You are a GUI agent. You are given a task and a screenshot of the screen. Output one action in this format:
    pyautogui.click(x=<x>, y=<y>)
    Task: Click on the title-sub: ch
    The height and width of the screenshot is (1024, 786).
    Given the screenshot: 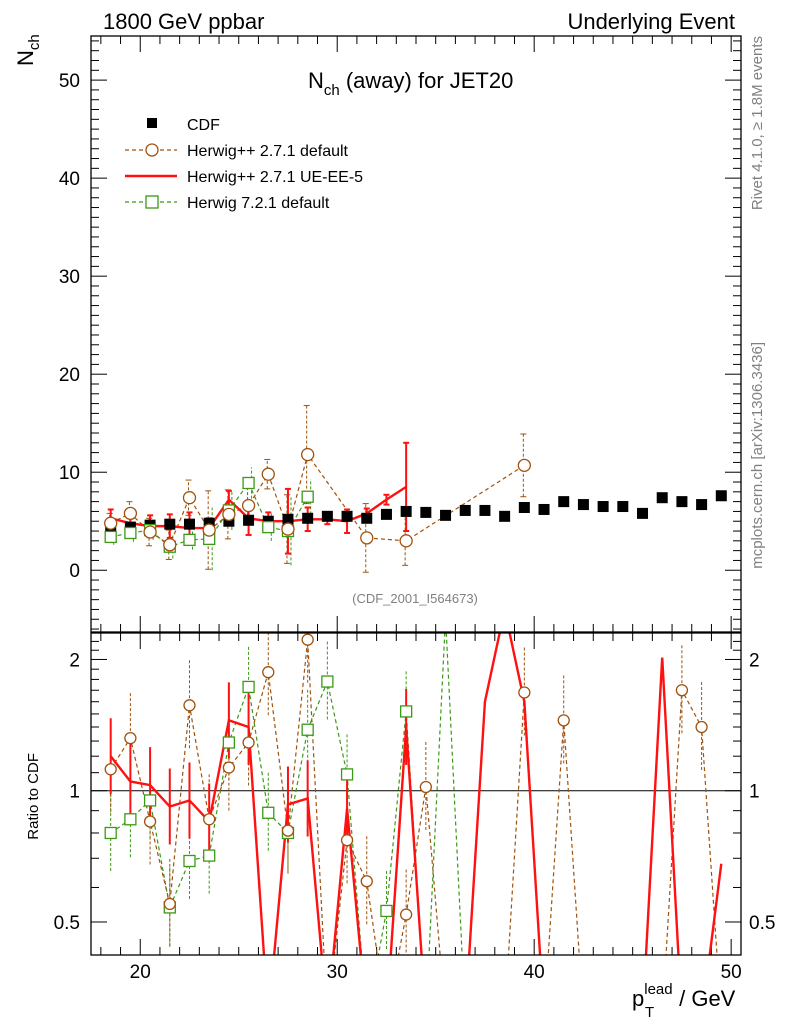 What is the action you would take?
    pyautogui.click(x=332, y=90)
    